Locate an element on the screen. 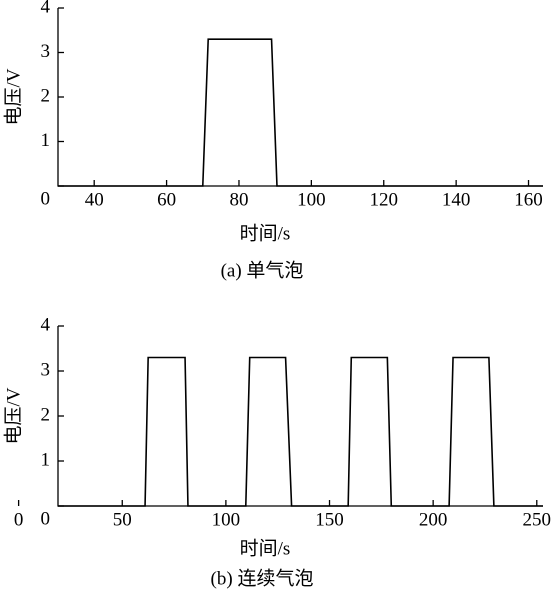  caption: (a) 单气泡 is located at coordinates (262, 270).